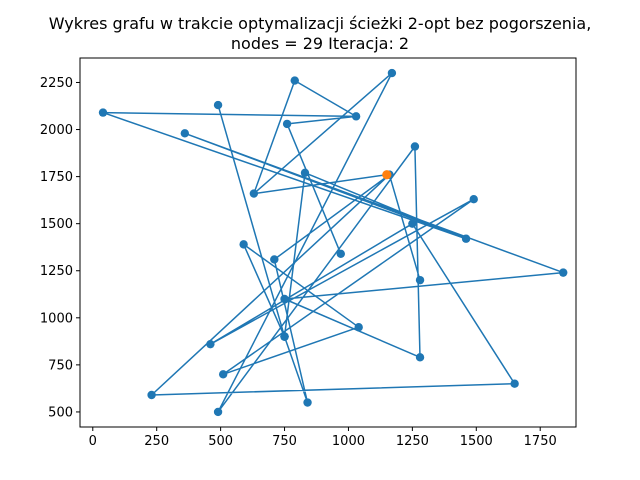 This screenshot has height=480, width=640. Describe the element at coordinates (56, 83) in the screenshot. I see `y-tick-label: 2250` at that location.